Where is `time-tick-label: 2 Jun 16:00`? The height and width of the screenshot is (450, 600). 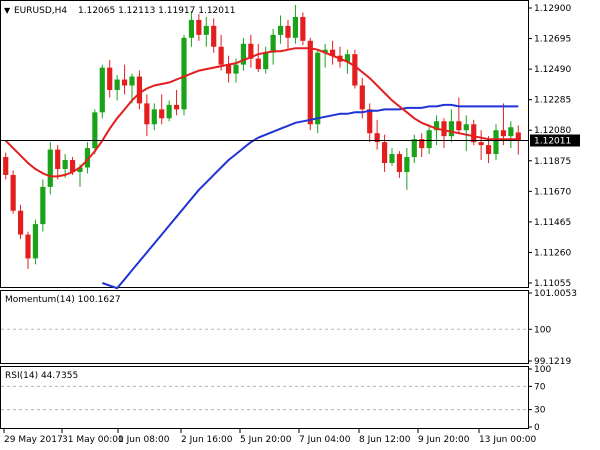
time-tick-label: 2 Jun 16:00 is located at coordinates (207, 440).